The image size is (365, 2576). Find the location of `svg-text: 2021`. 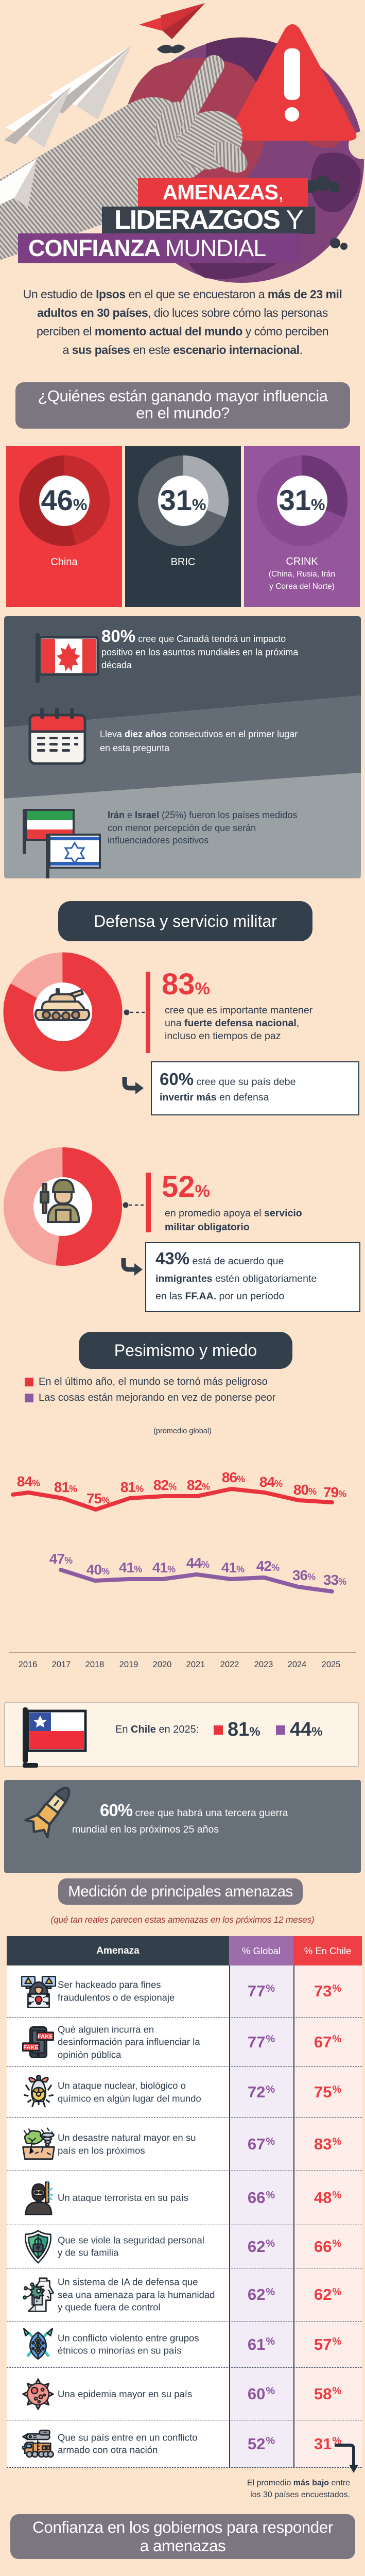

svg-text: 2021 is located at coordinates (195, 1664).